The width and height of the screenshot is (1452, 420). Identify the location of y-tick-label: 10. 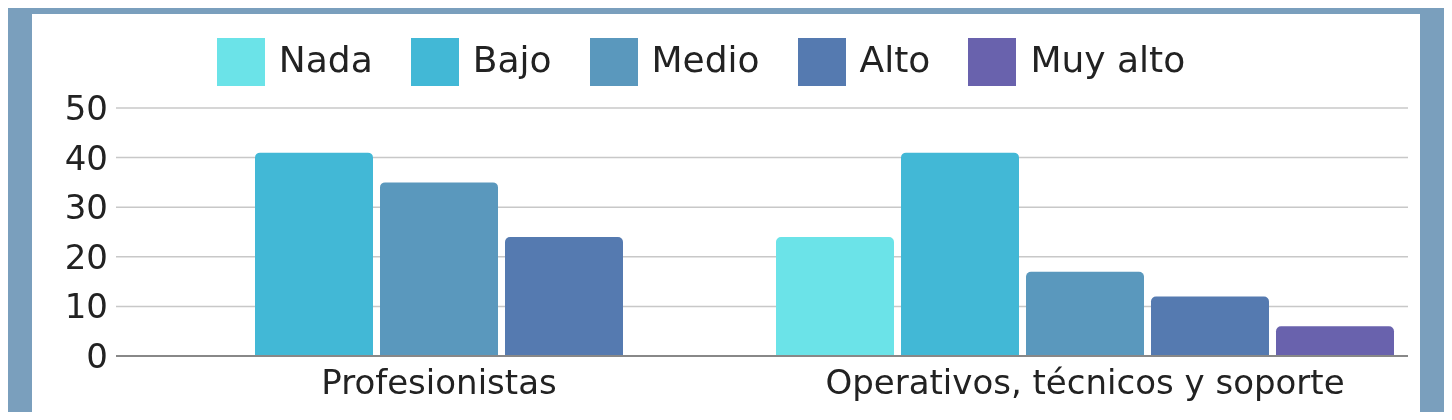
(86, 306).